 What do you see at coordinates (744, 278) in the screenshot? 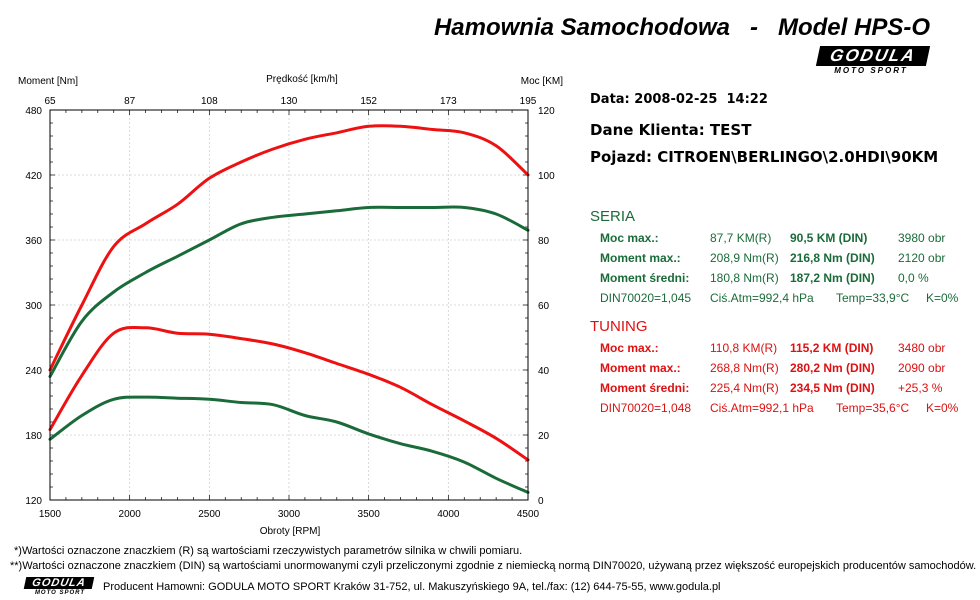
I see `seria-avg-real: 180,8 Nm(R)` at bounding box center [744, 278].